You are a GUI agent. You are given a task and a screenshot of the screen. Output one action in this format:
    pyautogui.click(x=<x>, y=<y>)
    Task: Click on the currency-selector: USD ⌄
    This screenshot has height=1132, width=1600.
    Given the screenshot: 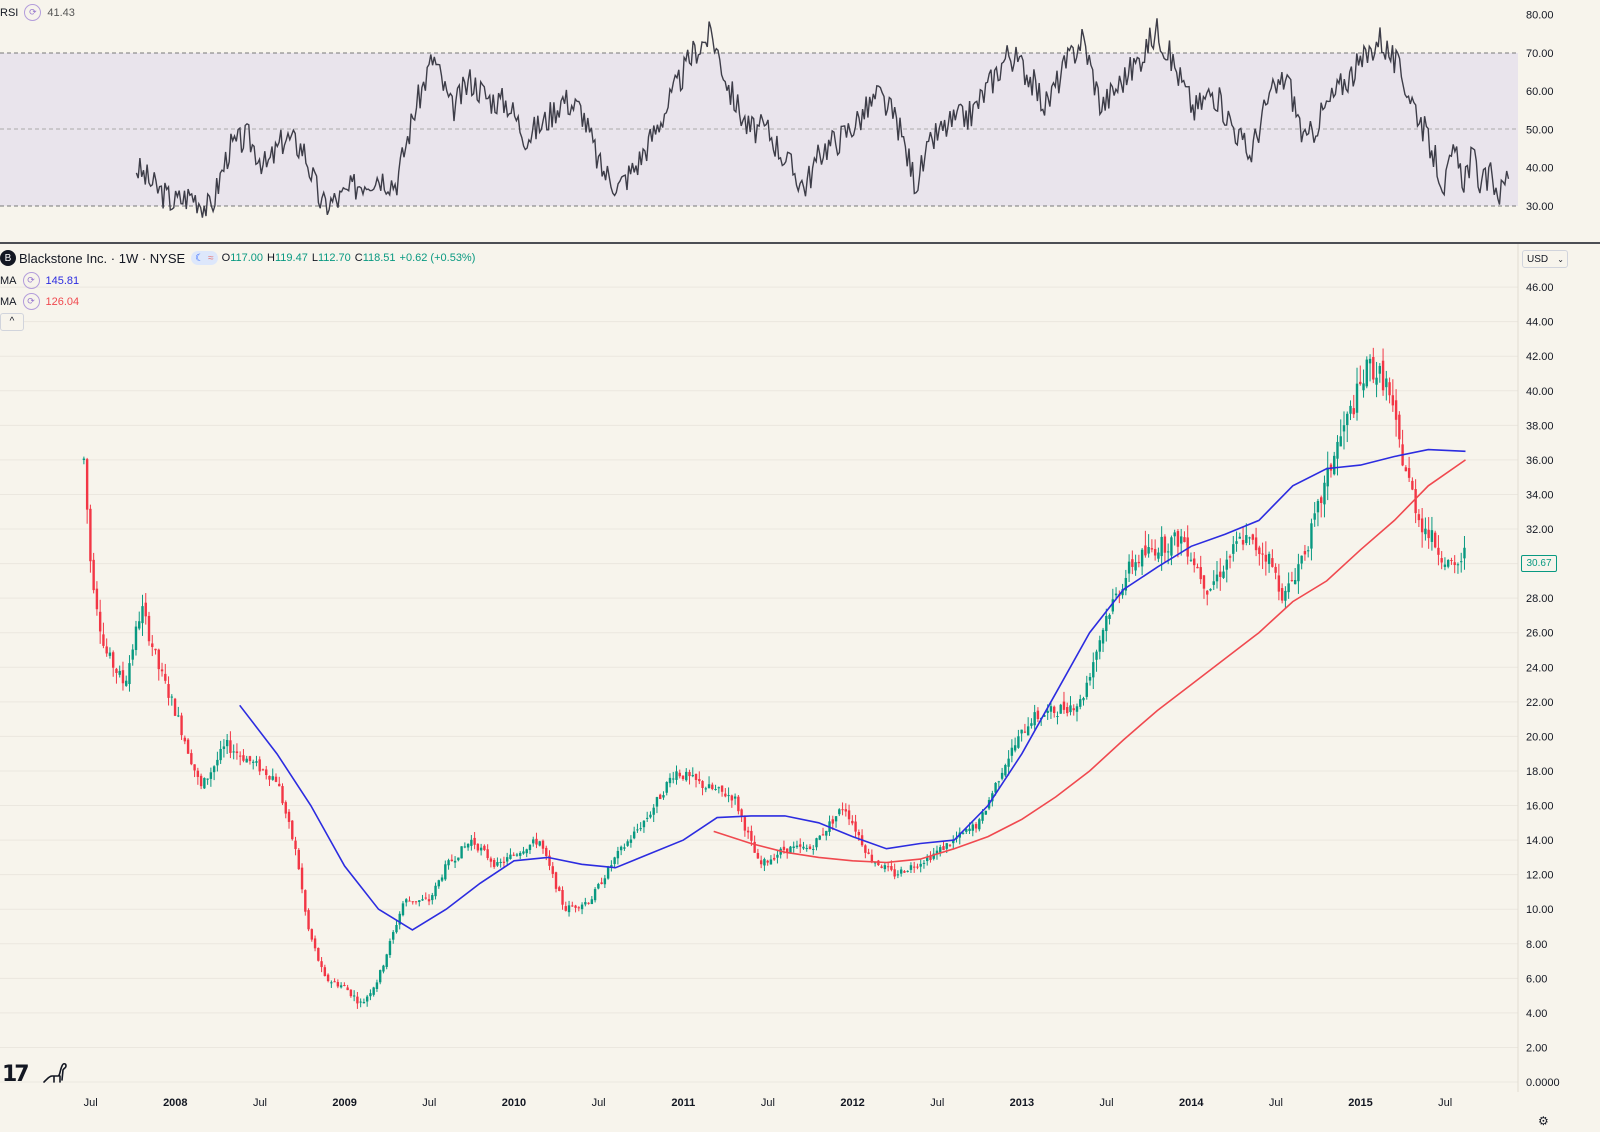 What is the action you would take?
    pyautogui.click(x=1545, y=259)
    